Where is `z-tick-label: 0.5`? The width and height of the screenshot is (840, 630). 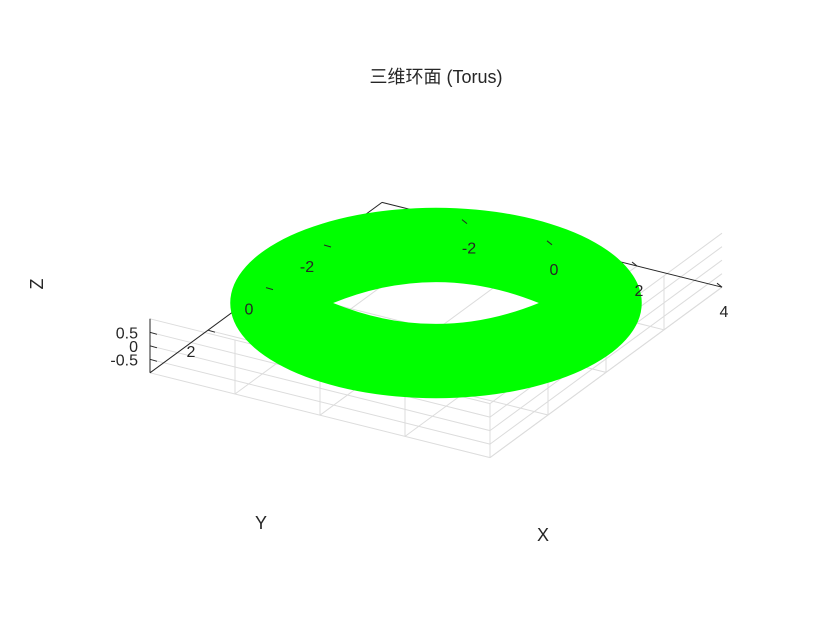
z-tick-label: 0.5 is located at coordinates (127, 333).